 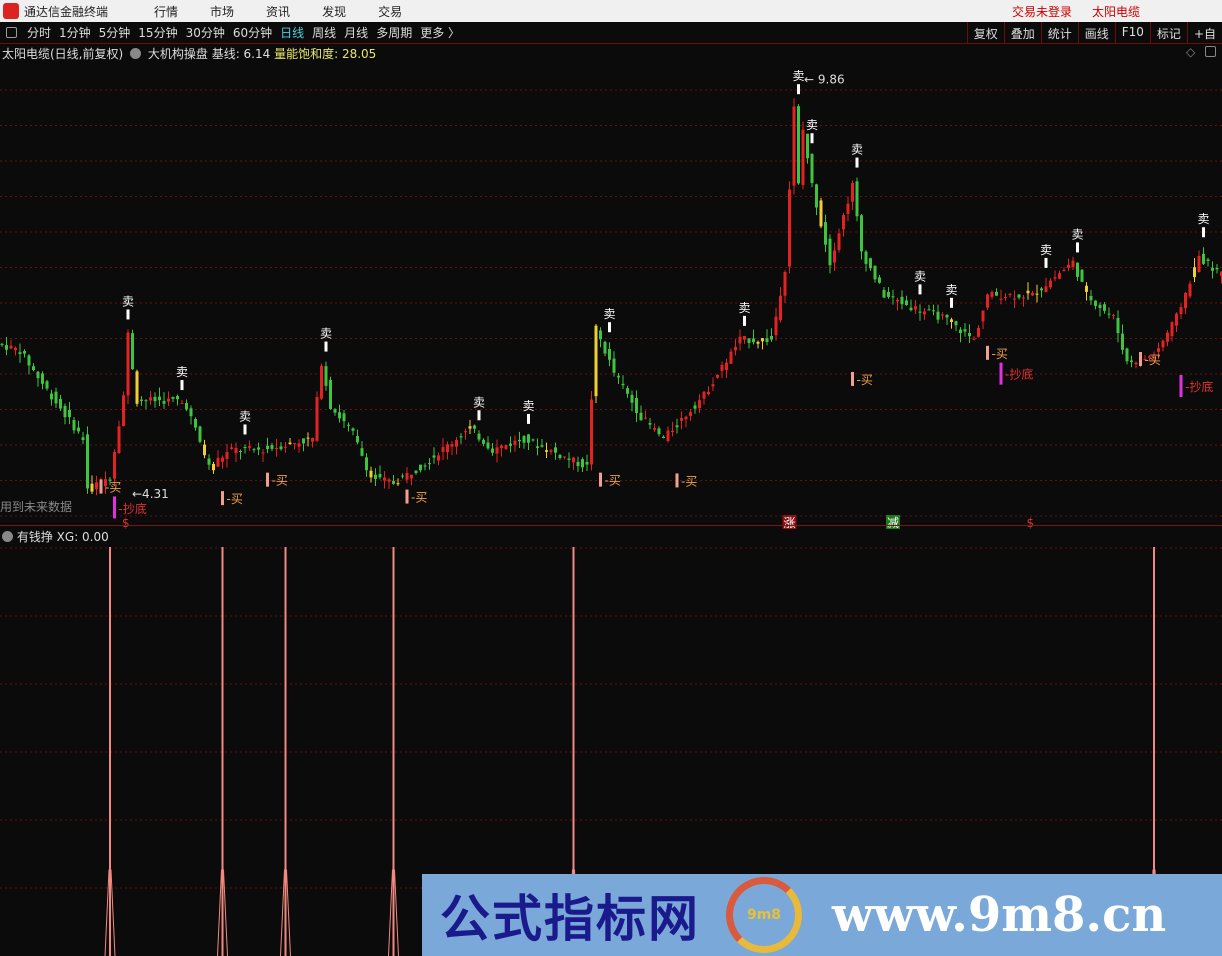 I want to click on period-tab-daily: 日线, so click(x=292, y=33).